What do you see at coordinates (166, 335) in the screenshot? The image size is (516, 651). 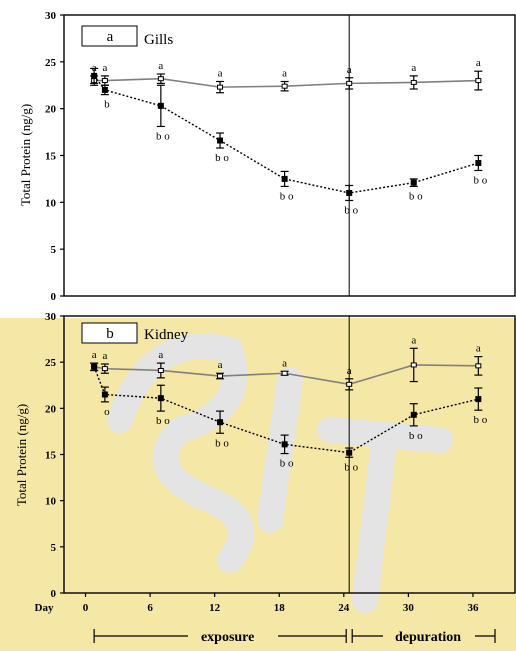 I see `panel-title: Kidney` at bounding box center [166, 335].